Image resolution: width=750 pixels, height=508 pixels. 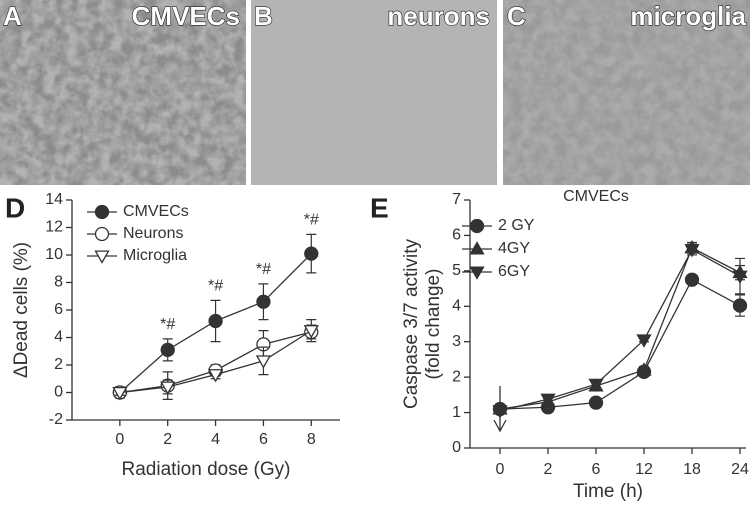 What do you see at coordinates (688, 16) in the screenshot?
I see `photo-label: microglia` at bounding box center [688, 16].